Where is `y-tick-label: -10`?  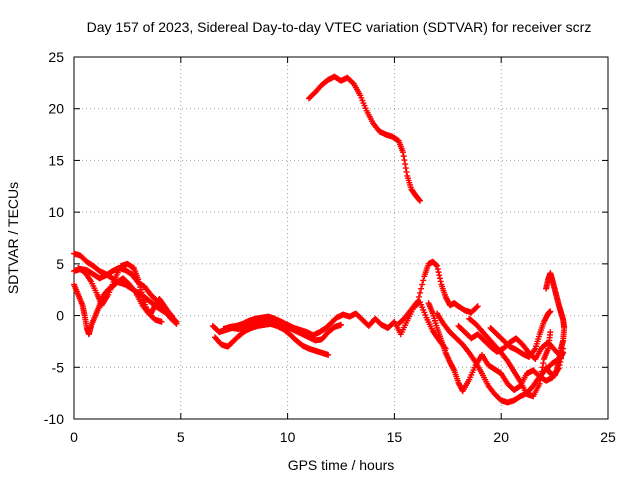 y-tick-label: -10 is located at coordinates (54, 419).